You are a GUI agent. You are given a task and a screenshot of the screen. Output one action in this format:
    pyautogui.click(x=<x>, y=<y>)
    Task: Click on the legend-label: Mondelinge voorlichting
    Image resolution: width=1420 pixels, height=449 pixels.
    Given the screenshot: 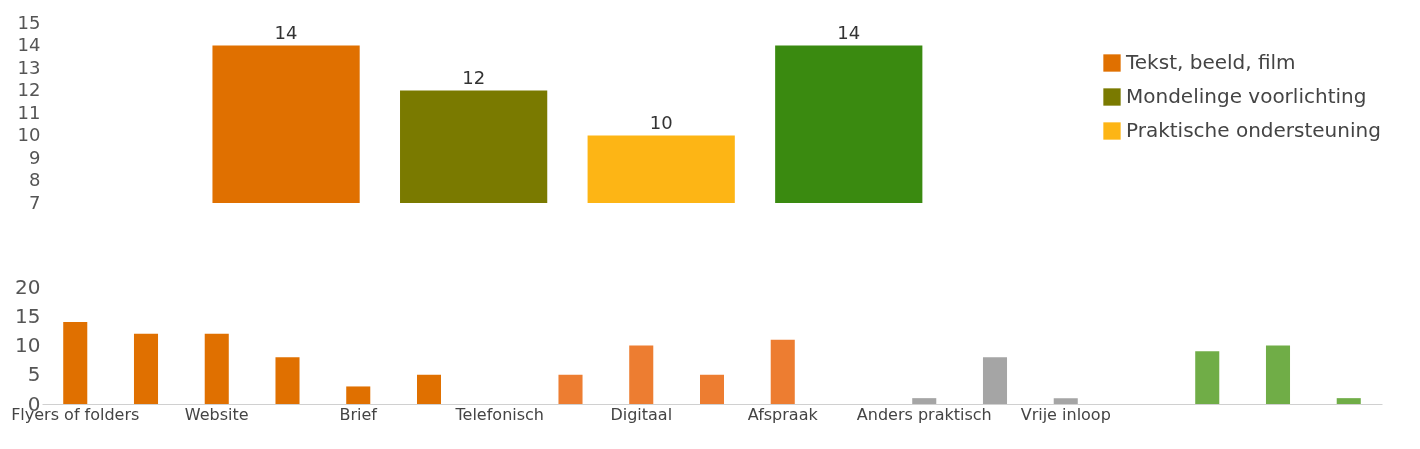 What is the action you would take?
    pyautogui.click(x=1246, y=96)
    